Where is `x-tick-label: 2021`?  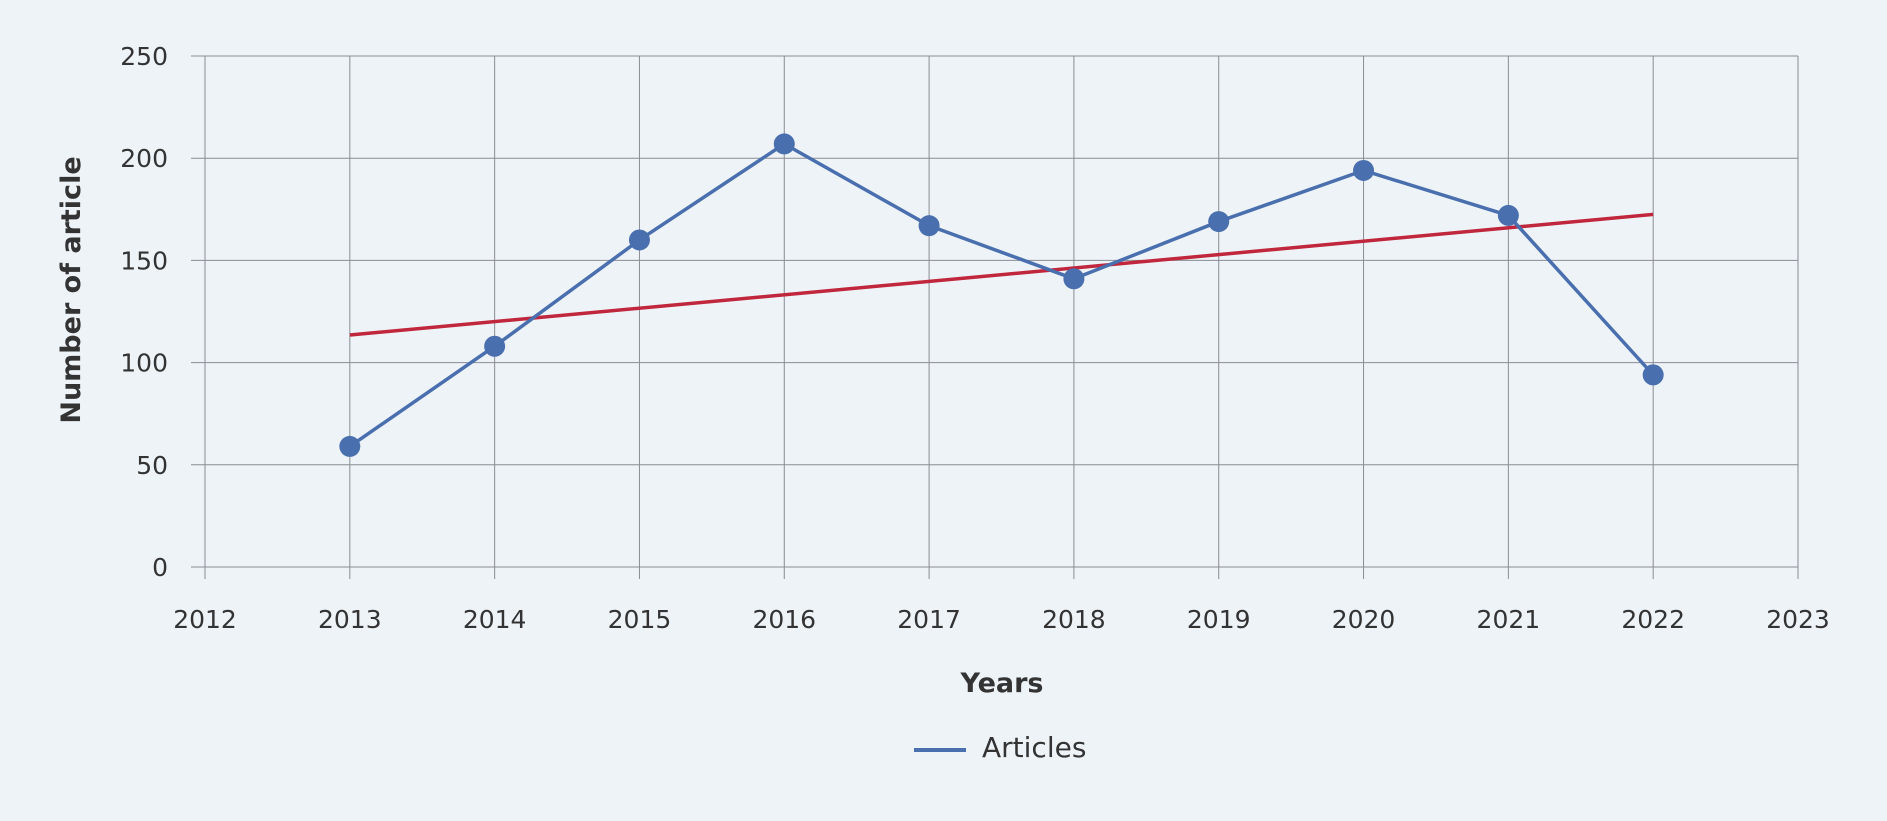 x-tick-label: 2021 is located at coordinates (1509, 619).